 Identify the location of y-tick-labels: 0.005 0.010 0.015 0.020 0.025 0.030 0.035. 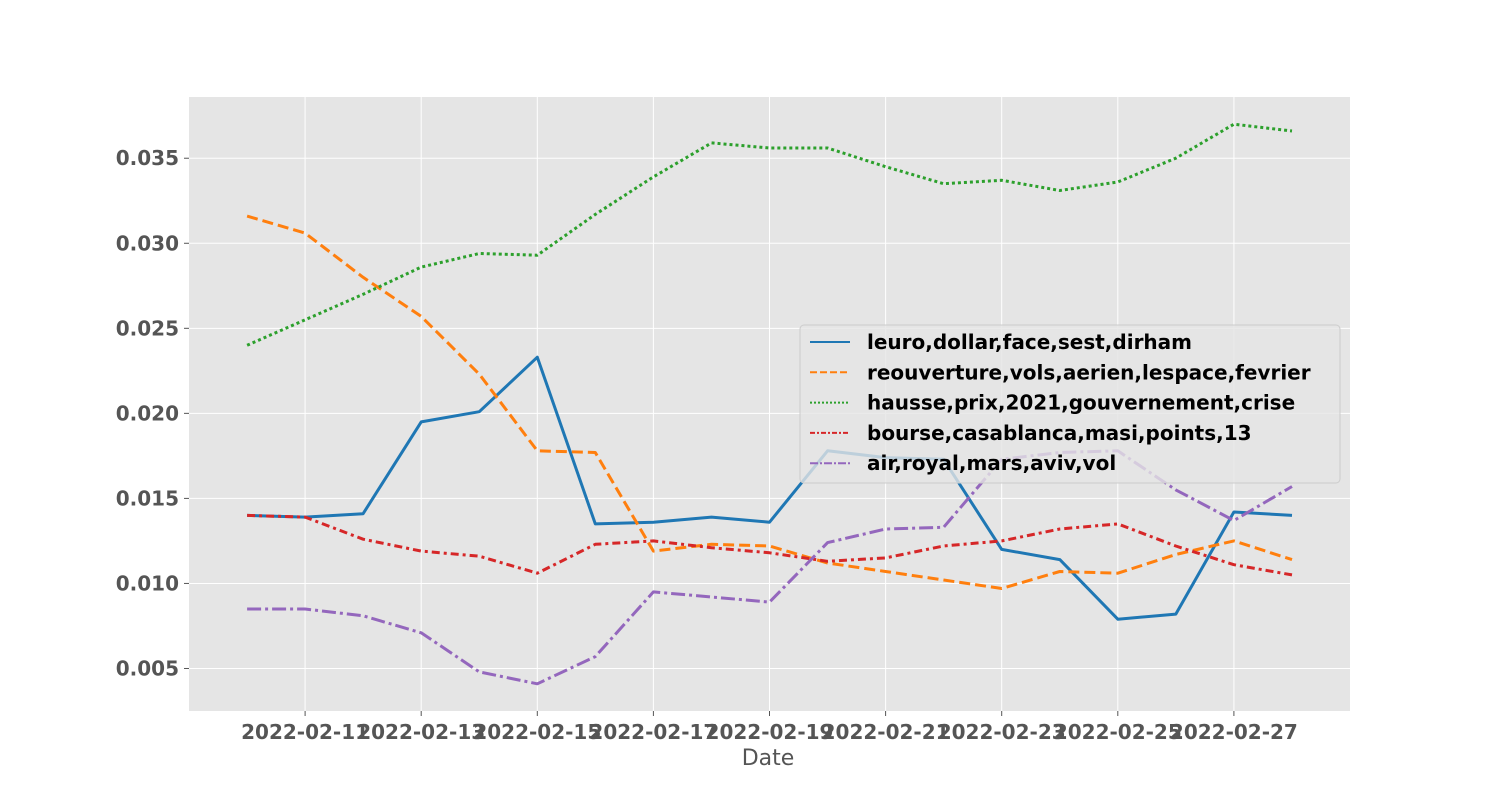
(152, 413).